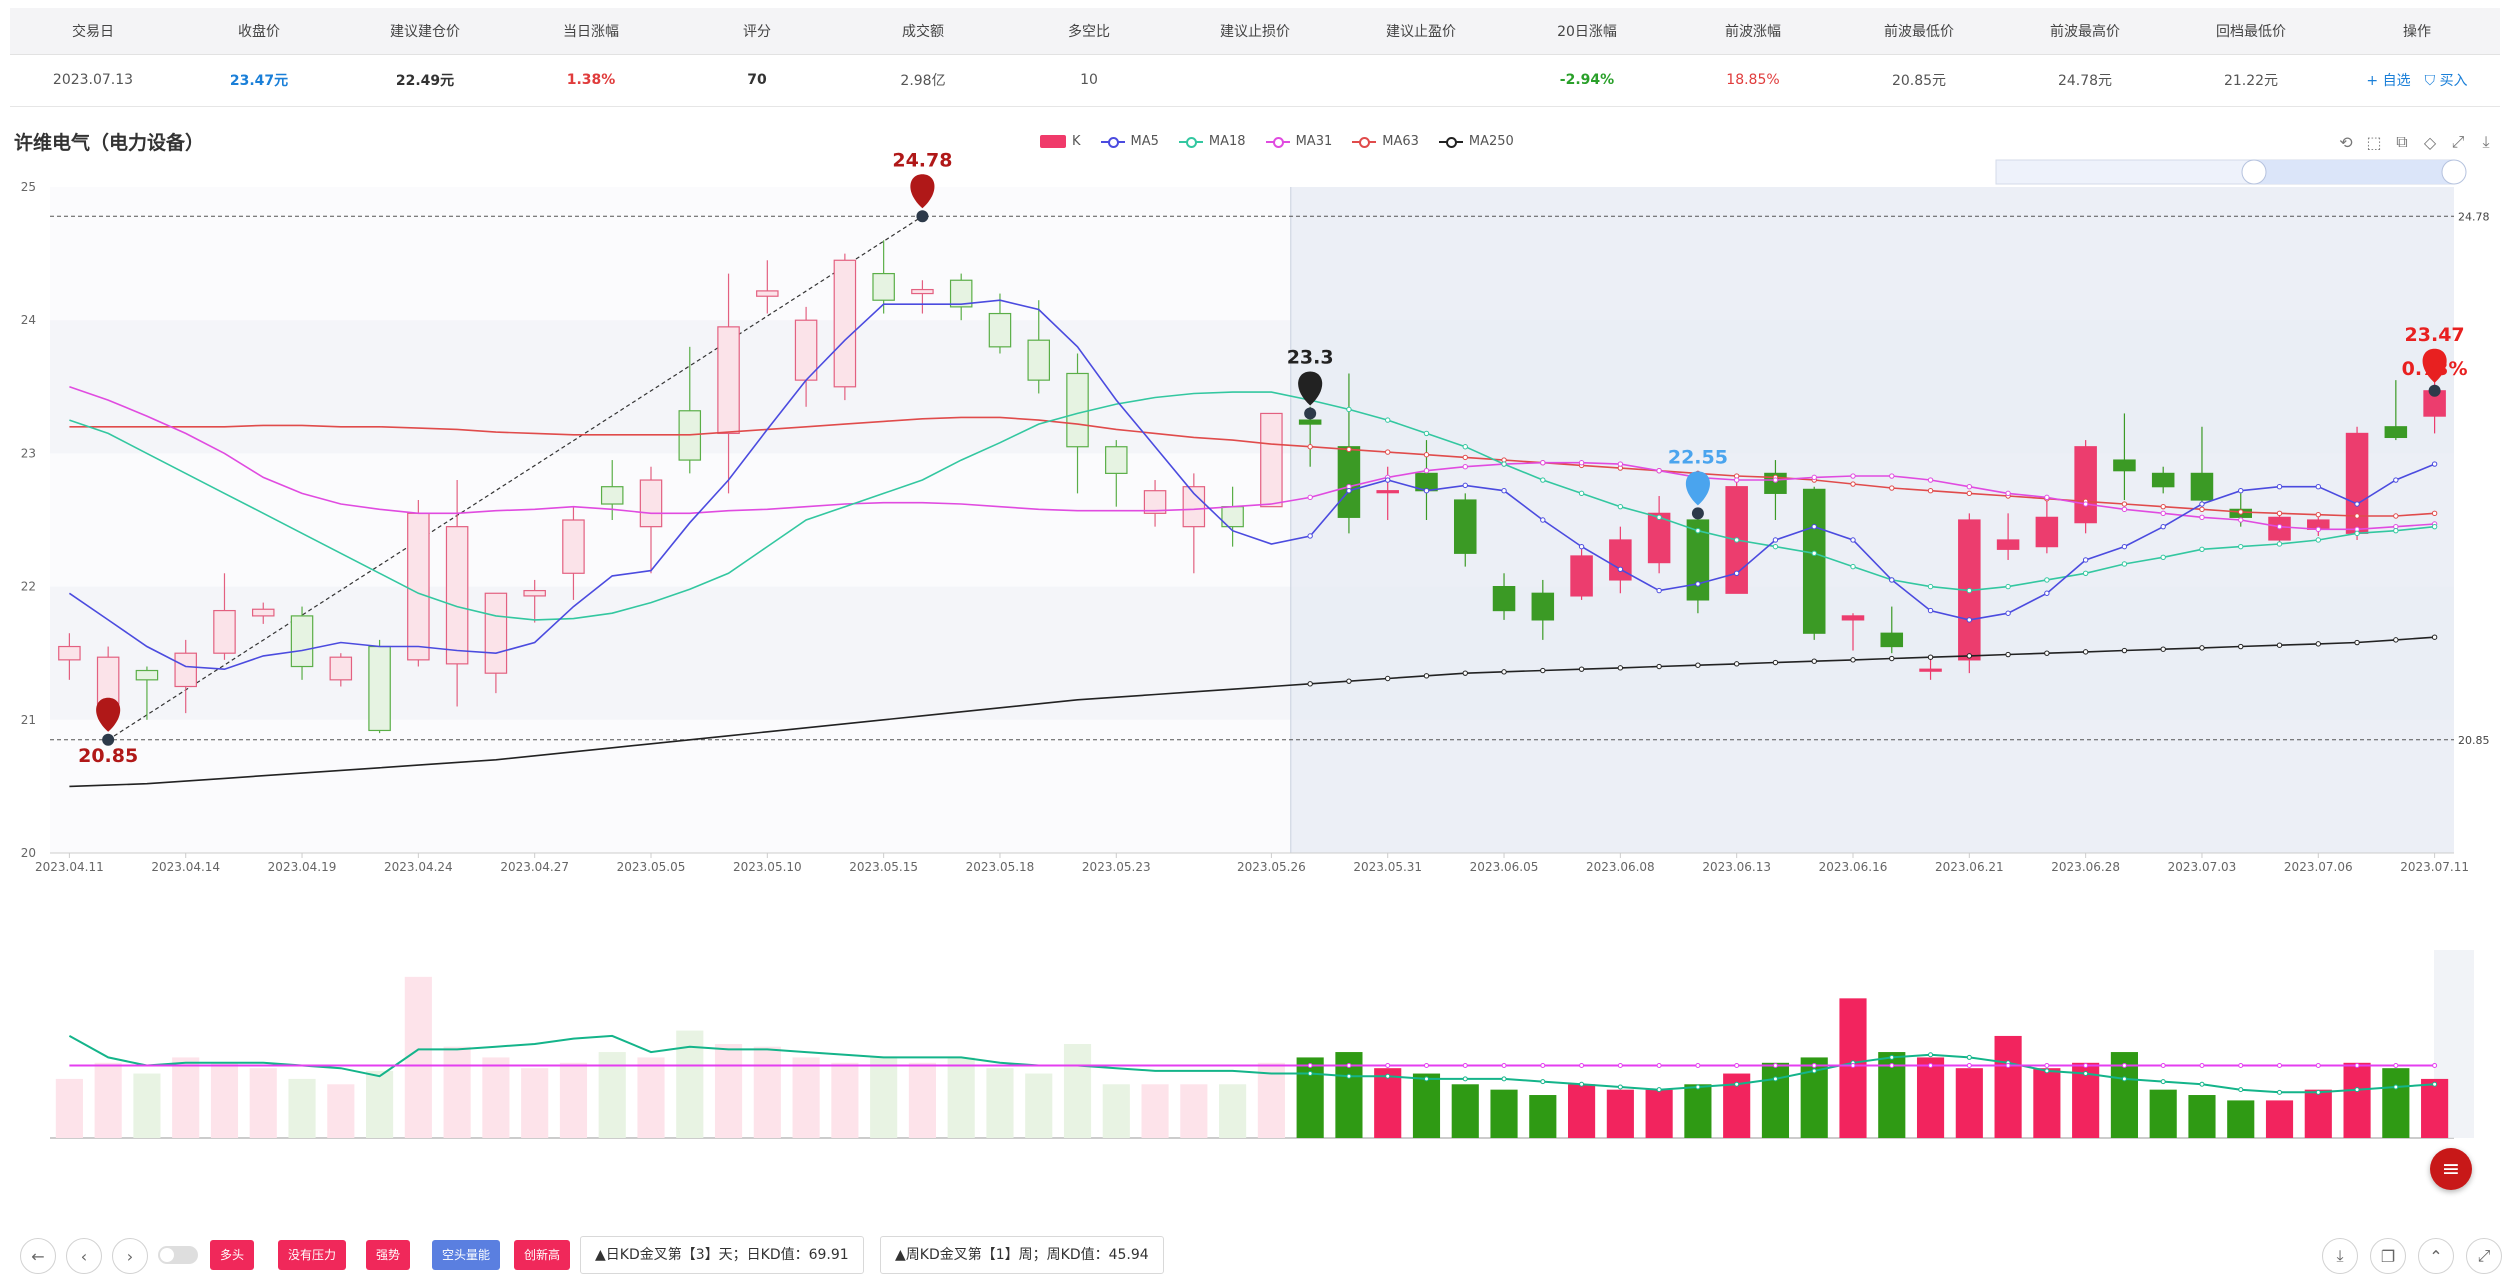  I want to click on refresh-icon: ⟲, so click(2346, 142).